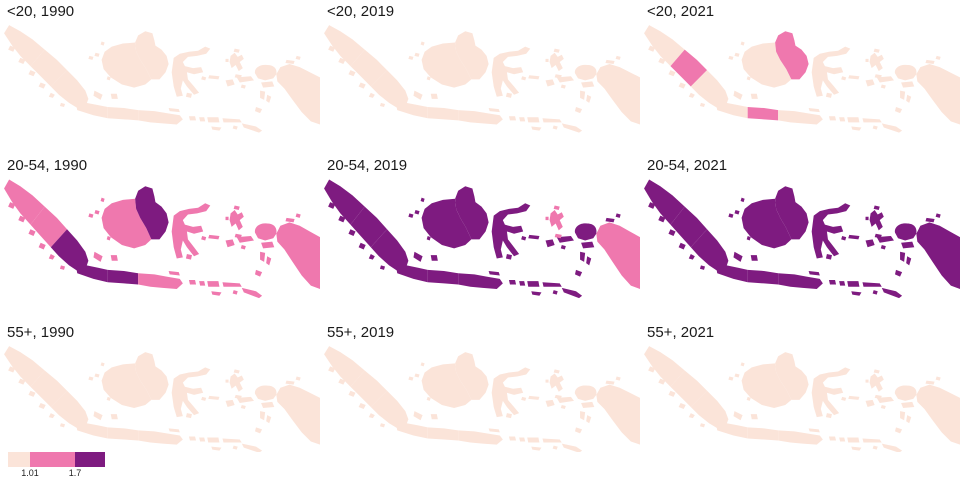 Image resolution: width=960 pixels, height=480 pixels. I want to click on color-legend: 1.01 1.7, so click(68, 465).